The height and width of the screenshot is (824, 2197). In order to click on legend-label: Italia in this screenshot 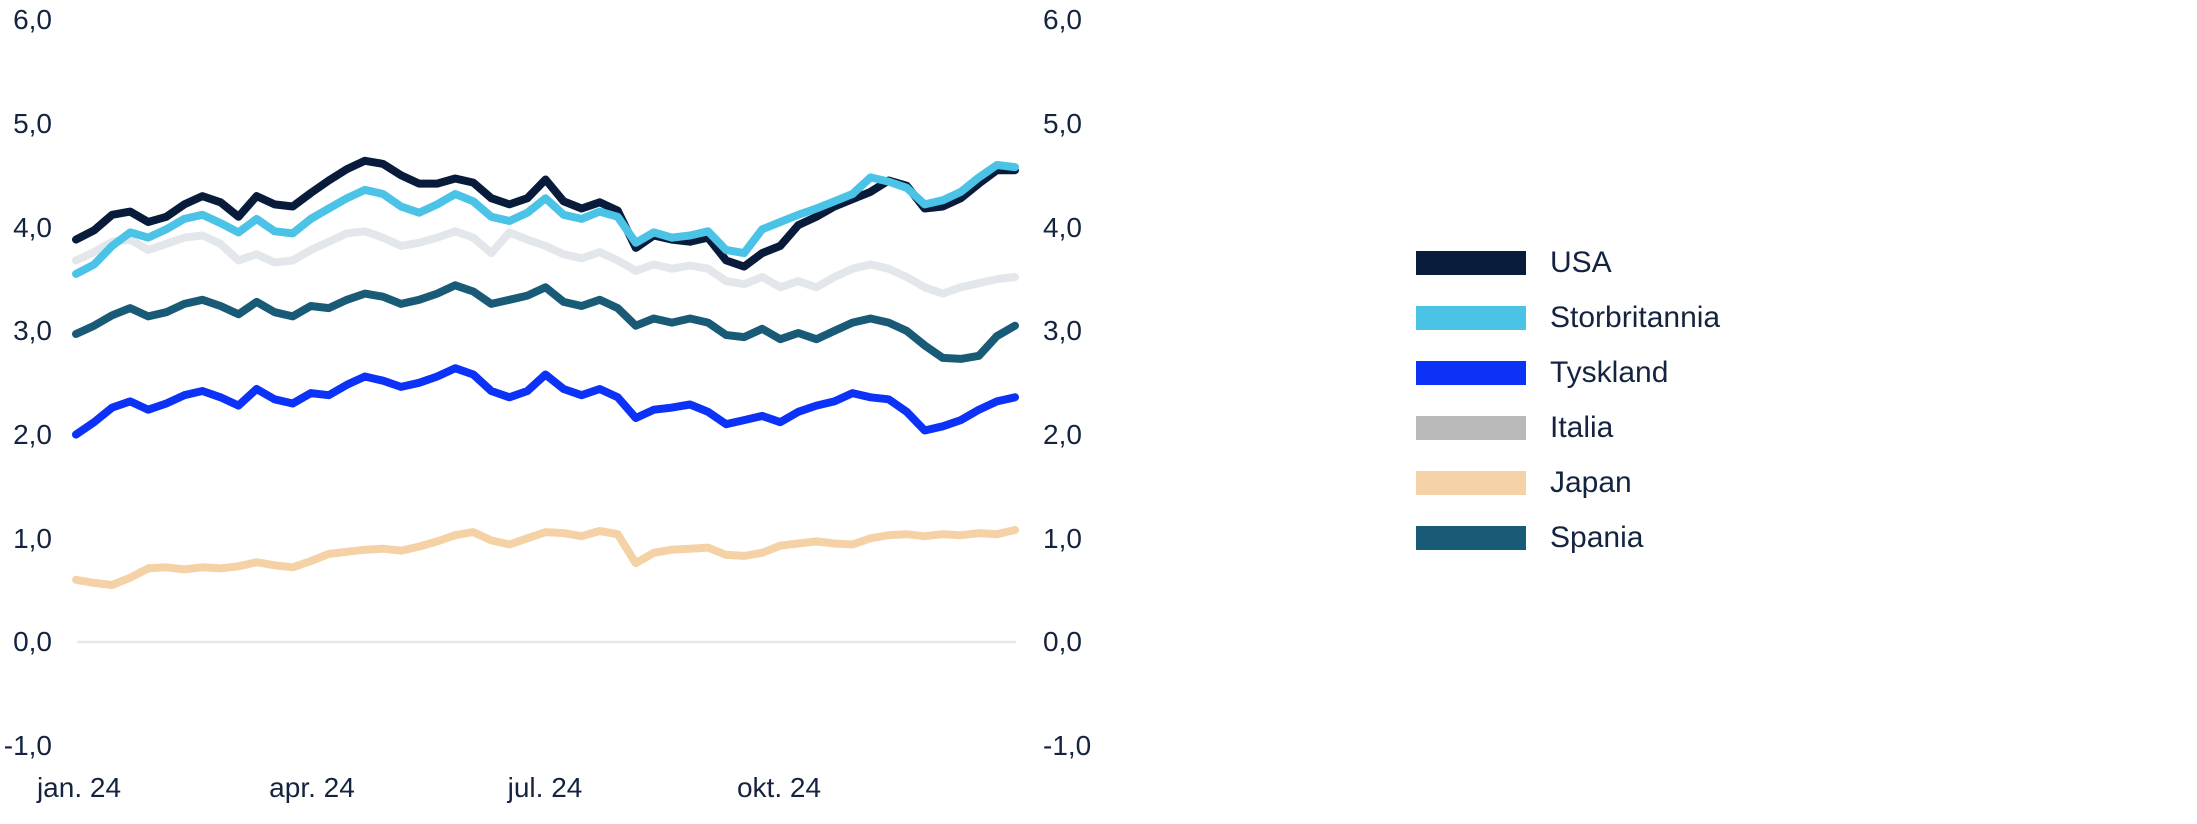, I will do `click(1582, 427)`.